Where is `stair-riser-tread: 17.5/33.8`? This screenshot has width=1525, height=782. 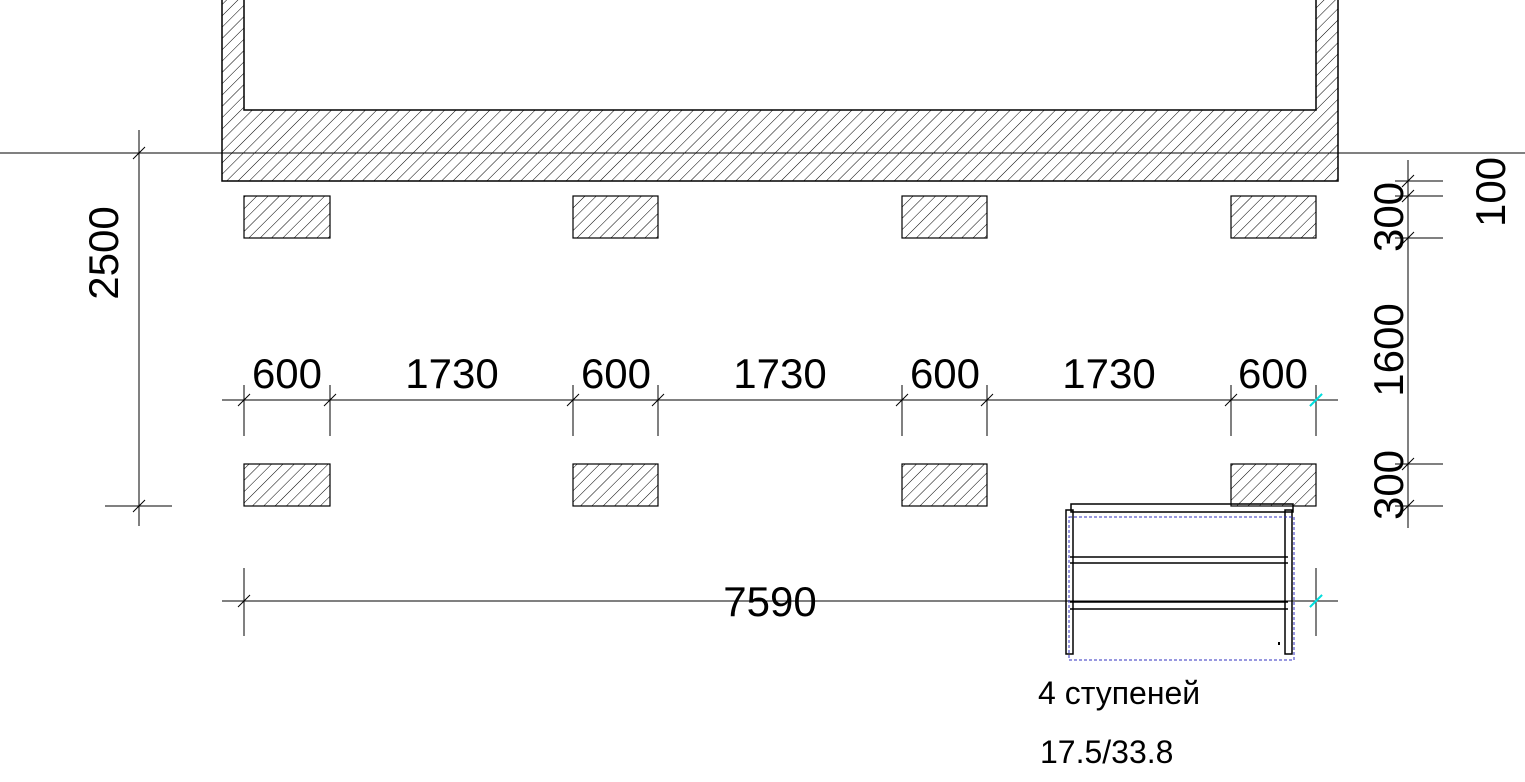
stair-riser-tread: 17.5/33.8 is located at coordinates (1106, 752).